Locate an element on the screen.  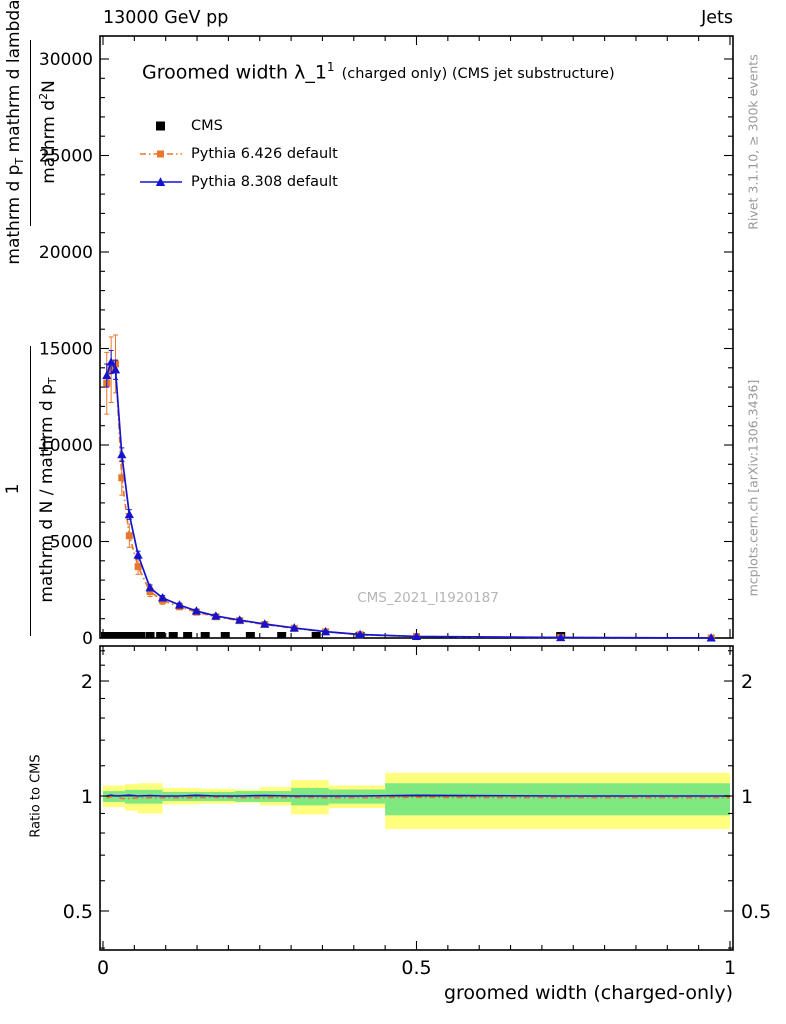
ratio-line-pythia6 is located at coordinates (418, 797).